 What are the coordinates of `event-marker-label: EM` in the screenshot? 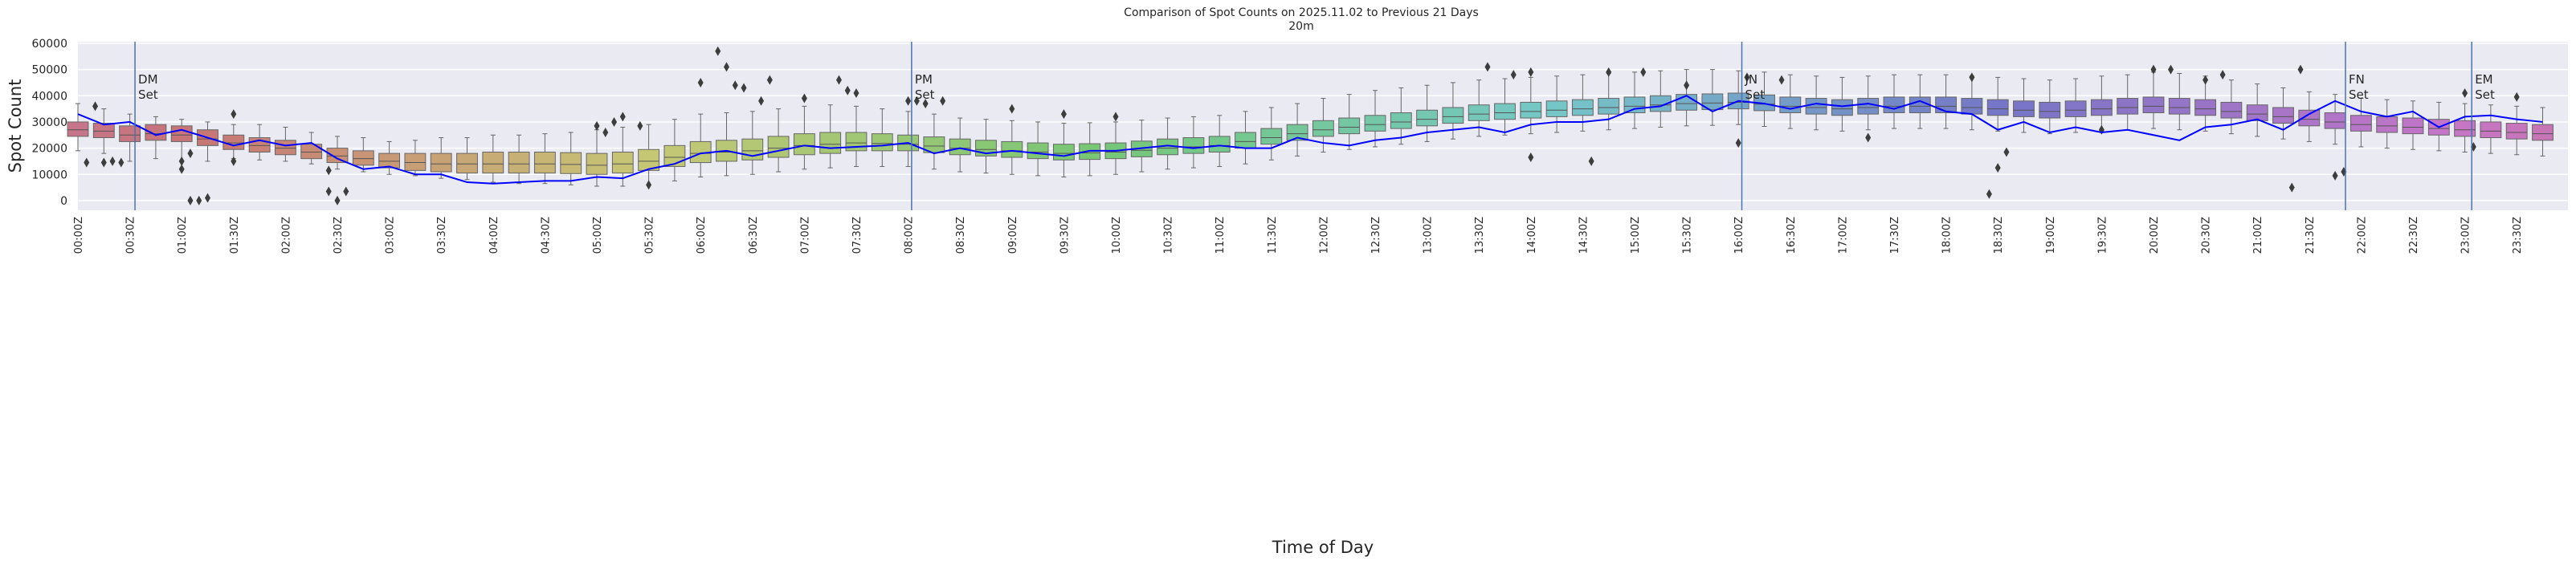 It's located at (2483, 79).